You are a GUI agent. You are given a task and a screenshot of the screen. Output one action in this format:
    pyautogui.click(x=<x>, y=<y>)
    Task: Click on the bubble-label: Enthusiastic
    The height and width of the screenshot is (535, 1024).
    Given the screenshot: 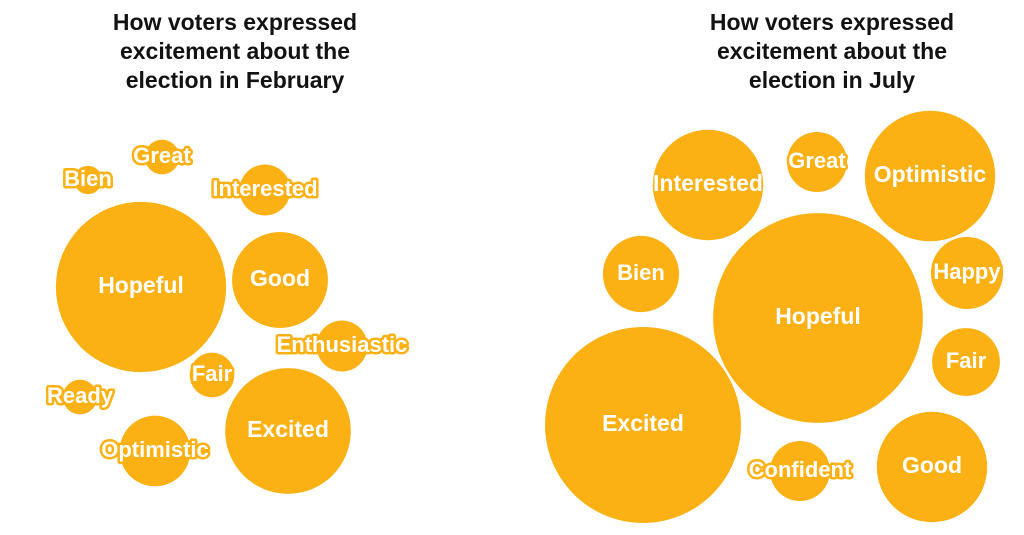 What is the action you would take?
    pyautogui.click(x=342, y=344)
    